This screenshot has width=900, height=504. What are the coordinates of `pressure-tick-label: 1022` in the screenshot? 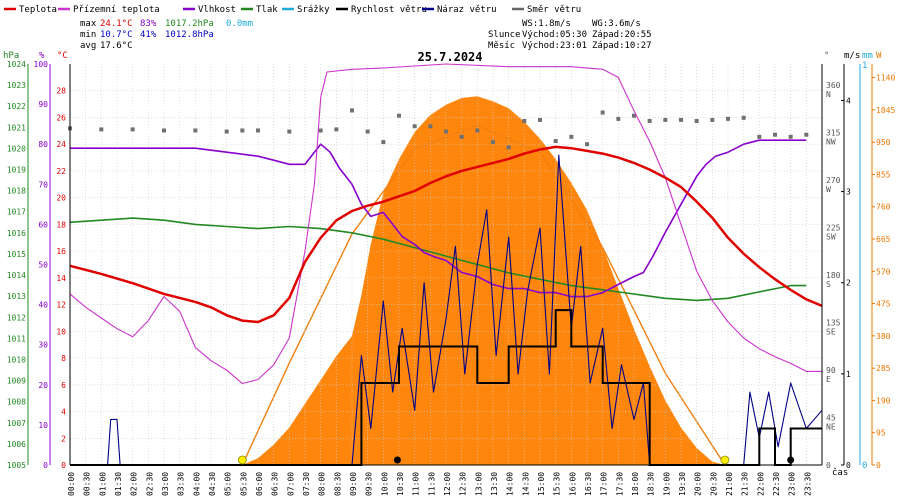 It's located at (16, 106).